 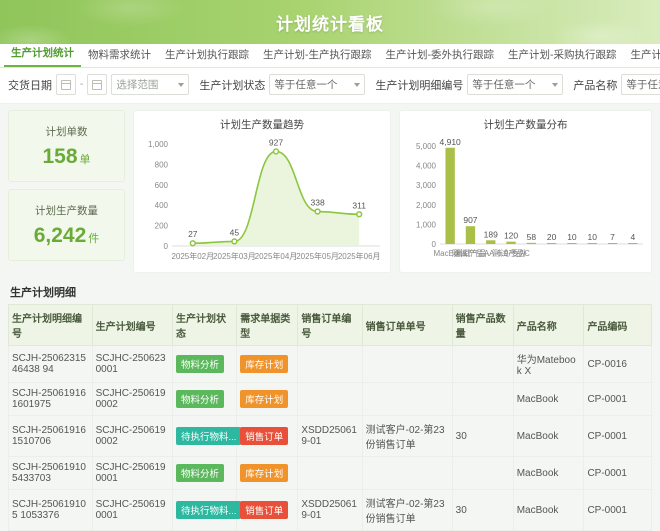 What do you see at coordinates (330, 436) in the screenshot?
I see `cell-so-no: XSDD250619-01` at bounding box center [330, 436].